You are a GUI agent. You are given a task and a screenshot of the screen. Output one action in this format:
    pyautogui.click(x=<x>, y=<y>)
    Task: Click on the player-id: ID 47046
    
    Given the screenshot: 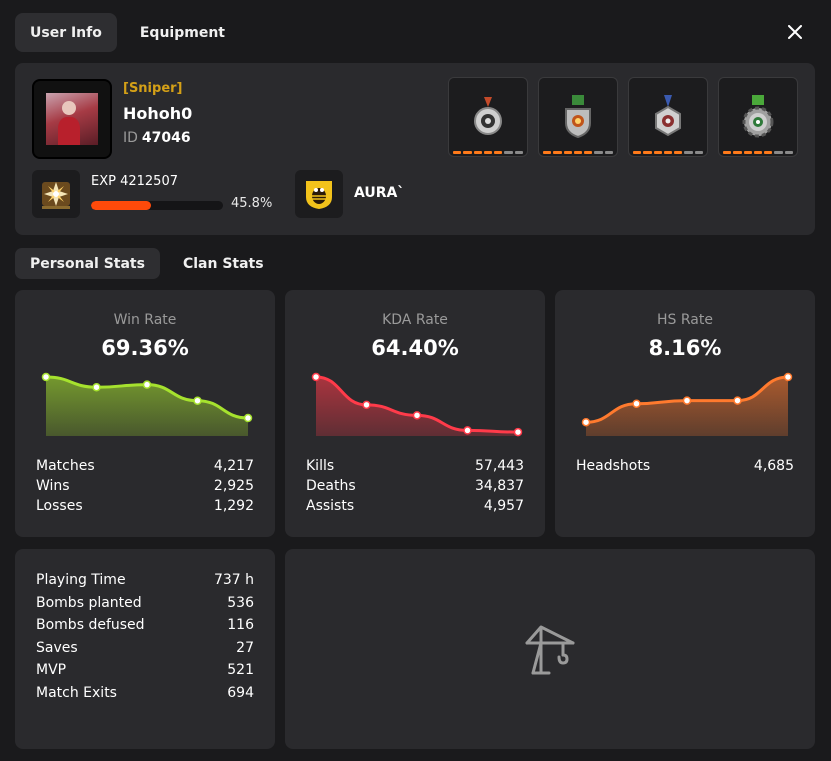 What is the action you would take?
    pyautogui.click(x=157, y=138)
    